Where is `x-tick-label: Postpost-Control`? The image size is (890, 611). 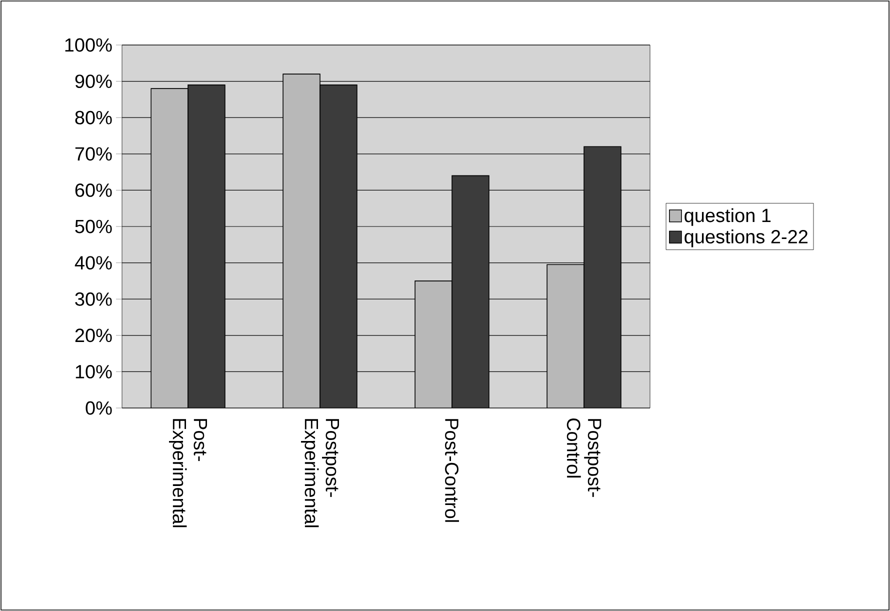
x-tick-label: Postpost-Control is located at coordinates (584, 457).